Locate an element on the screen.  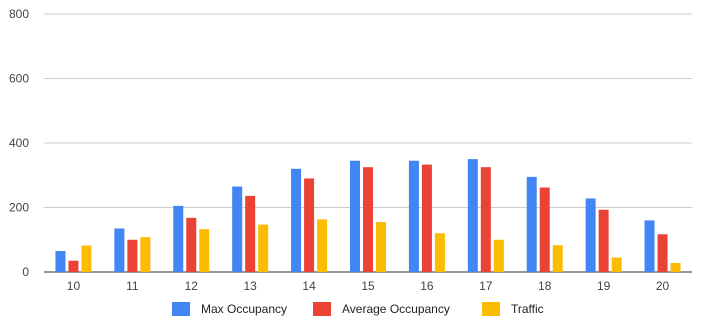
x-tick-label: 18 is located at coordinates (545, 286).